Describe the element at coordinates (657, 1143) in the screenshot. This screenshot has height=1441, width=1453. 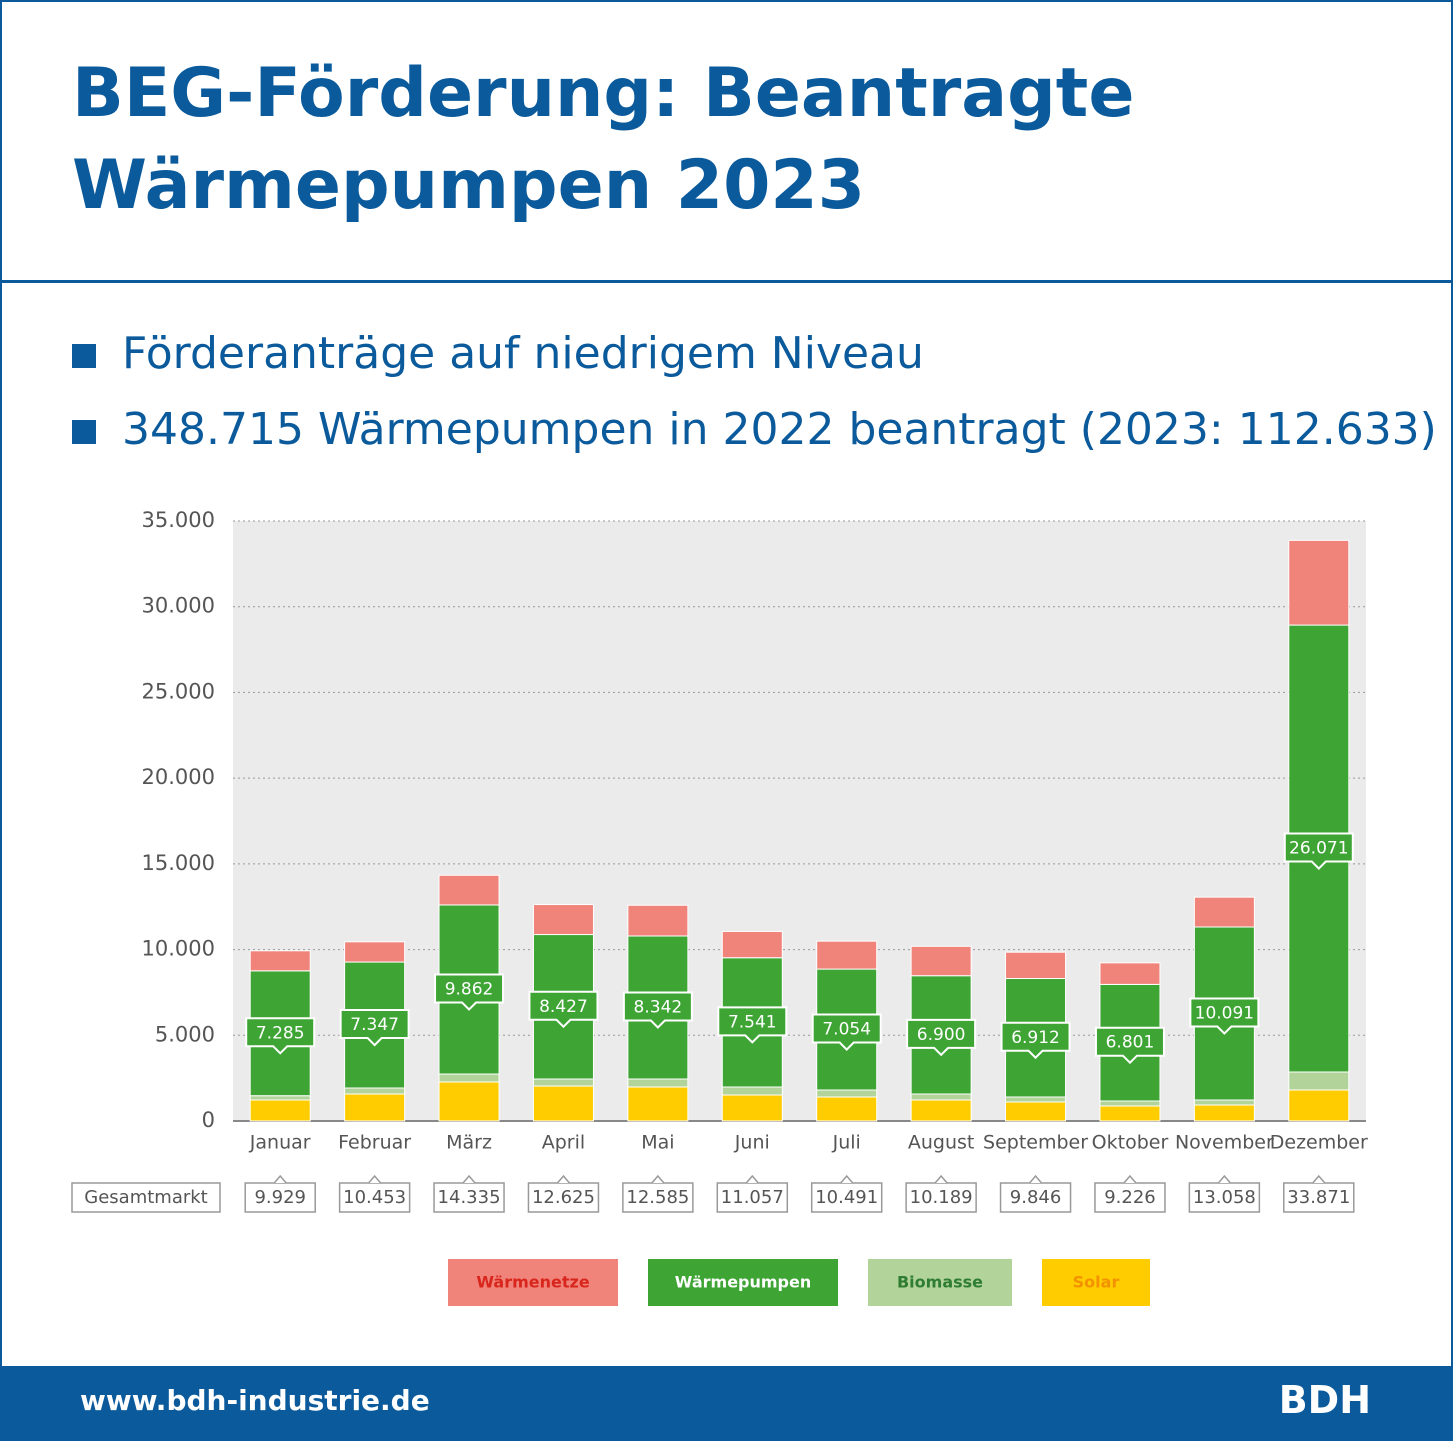
I see `x-tick-label: Mai` at that location.